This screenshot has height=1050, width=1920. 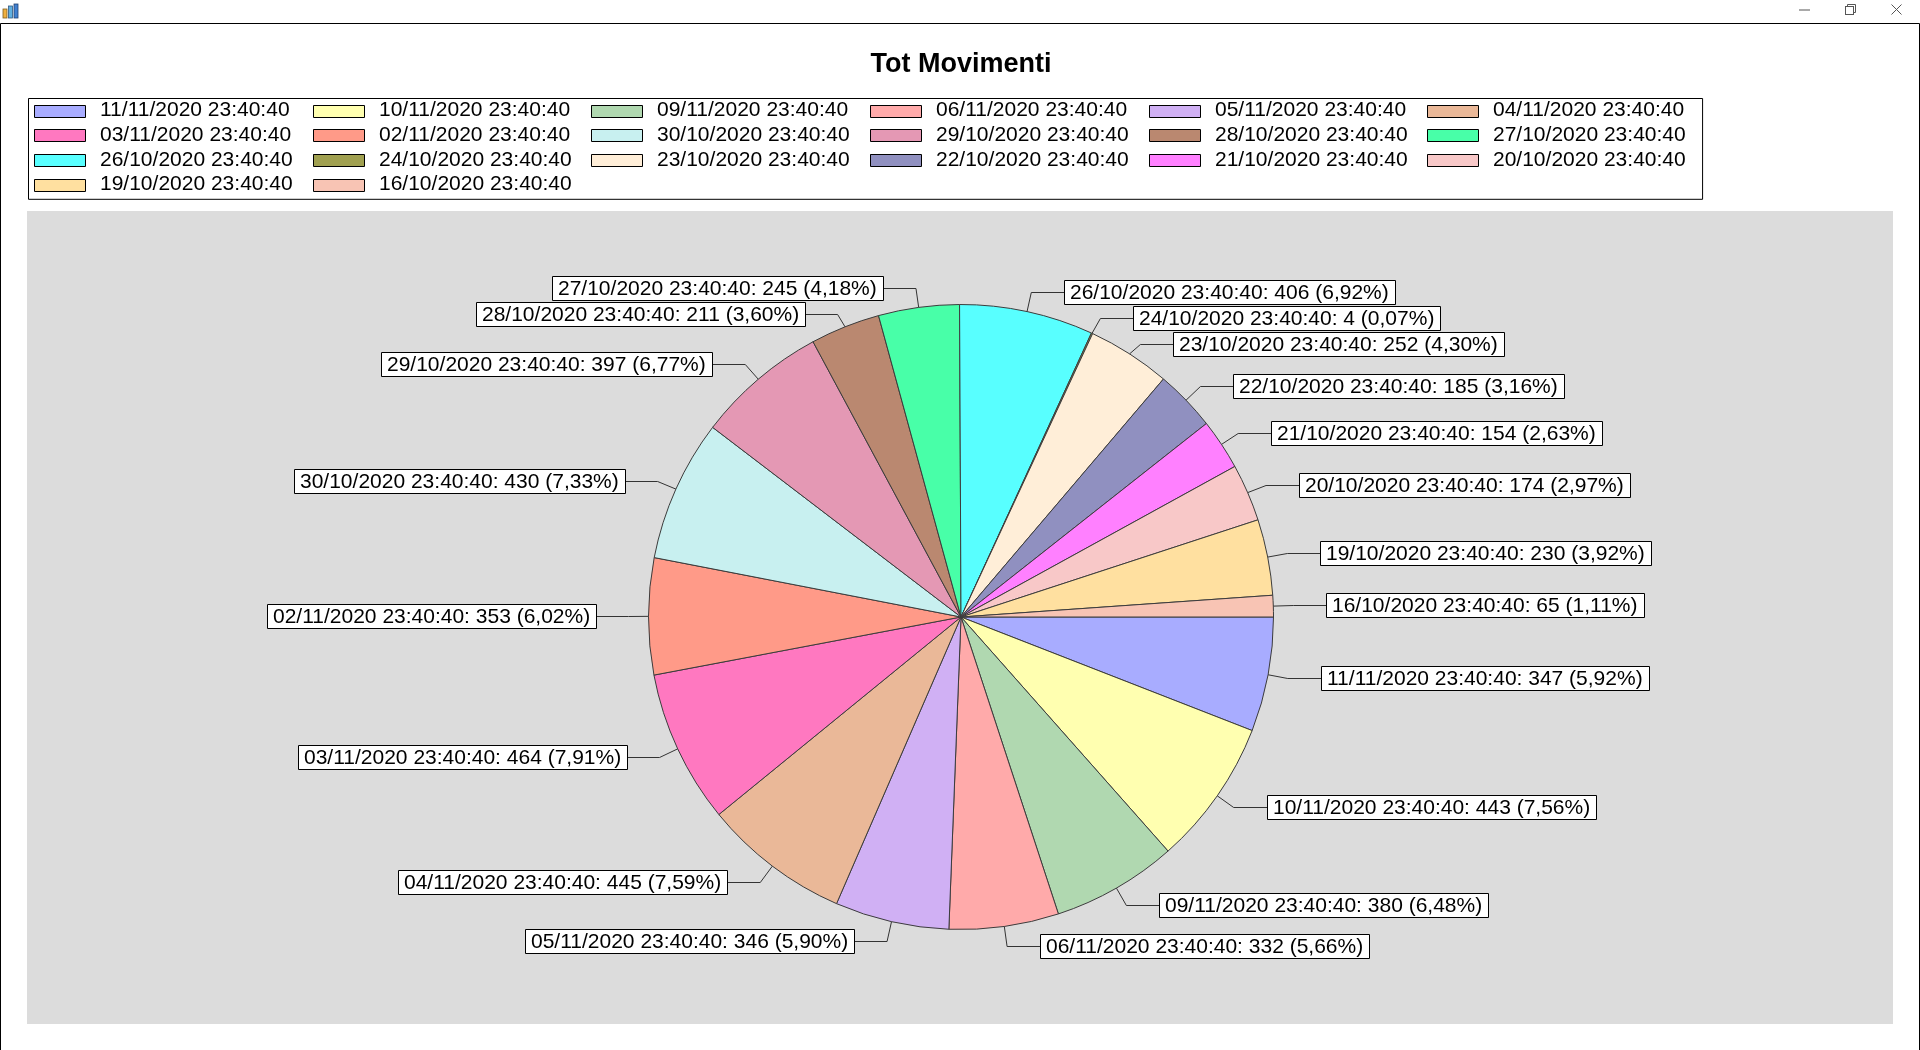 I want to click on legend-label: 22/10/2020 23:40:40, so click(x=1032, y=158).